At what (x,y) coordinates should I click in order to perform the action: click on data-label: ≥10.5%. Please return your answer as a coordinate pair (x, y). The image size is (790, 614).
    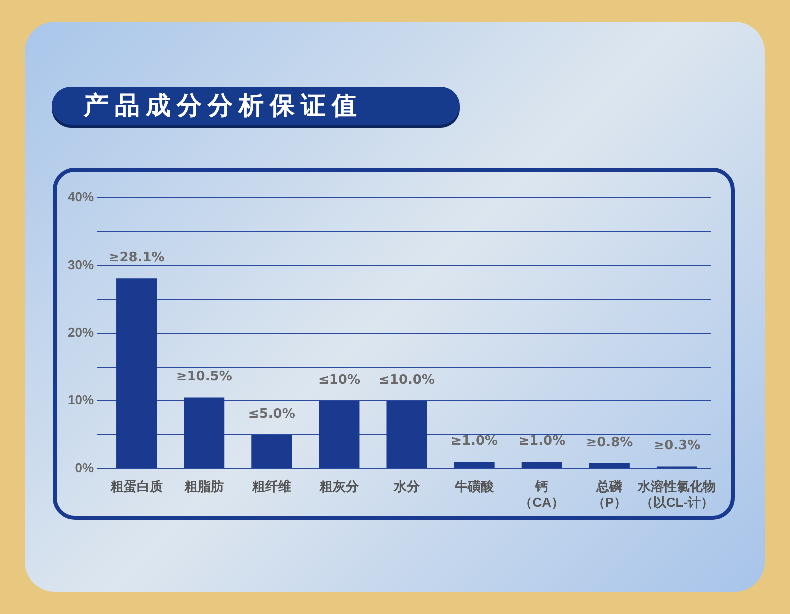
    Looking at the image, I should click on (204, 377).